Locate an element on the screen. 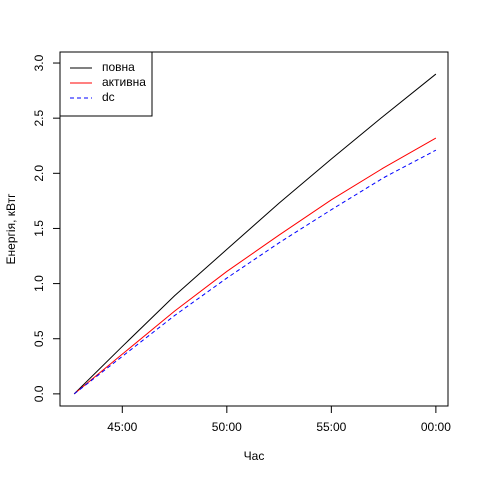 The height and width of the screenshot is (480, 480). y-tick-label: 1.5 is located at coordinates (39, 228).